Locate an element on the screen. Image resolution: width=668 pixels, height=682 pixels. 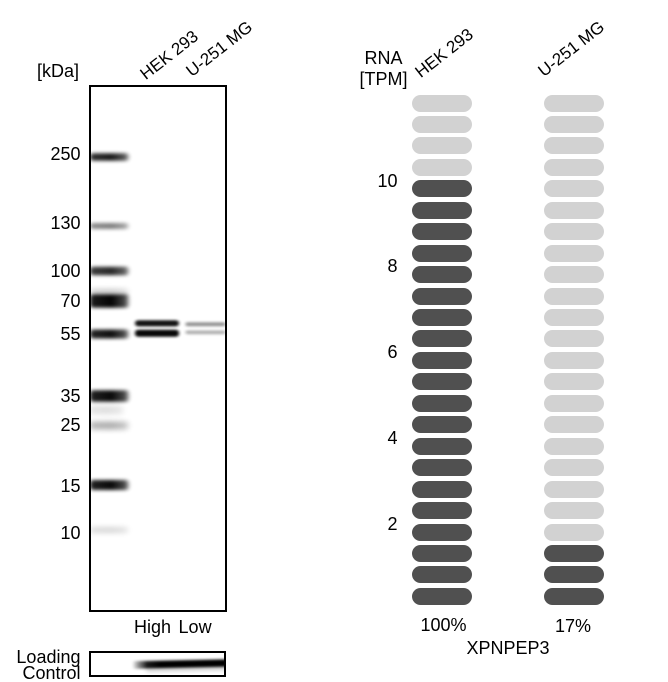
wb-marker-label-55: 55 is located at coordinates (70, 334).